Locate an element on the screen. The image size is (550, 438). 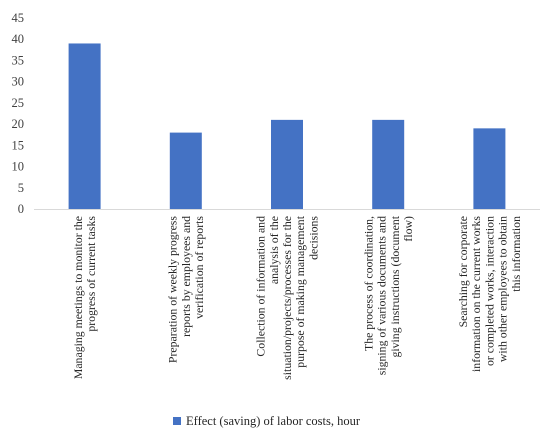
y-tick-label: 25 is located at coordinates (18, 103).